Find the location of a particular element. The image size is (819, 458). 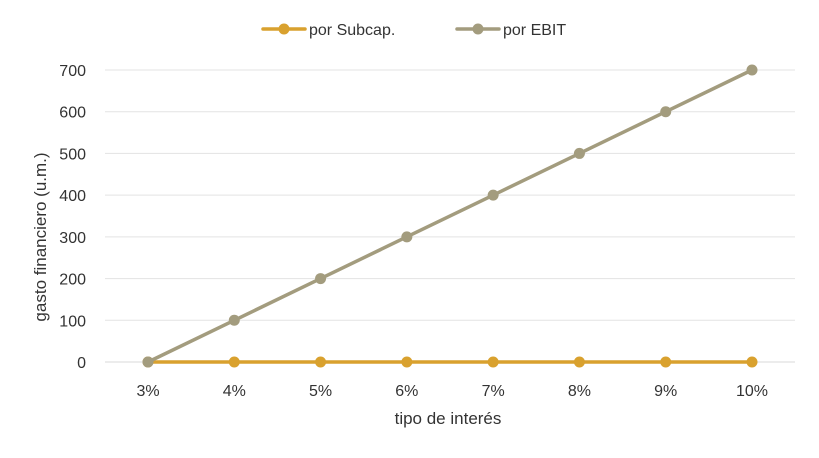

y-tick-label: 200 is located at coordinates (72, 280).